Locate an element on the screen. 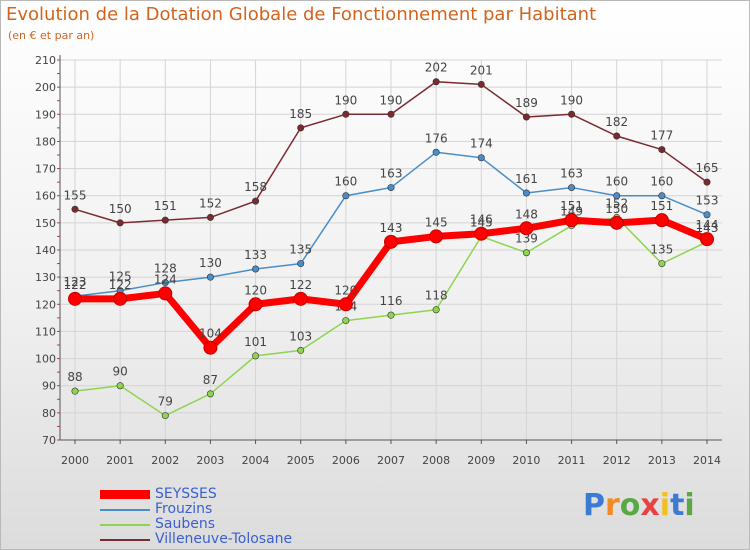 This screenshot has height=550, width=750. data-label: 116 is located at coordinates (391, 301).